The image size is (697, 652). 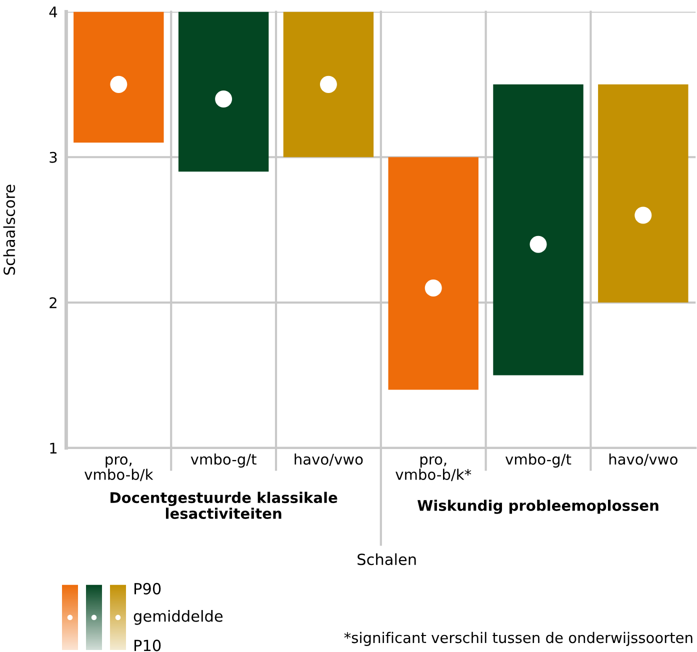 I want to click on text: *significant verschil tussen de onderwijssoorten, so click(x=518, y=639).